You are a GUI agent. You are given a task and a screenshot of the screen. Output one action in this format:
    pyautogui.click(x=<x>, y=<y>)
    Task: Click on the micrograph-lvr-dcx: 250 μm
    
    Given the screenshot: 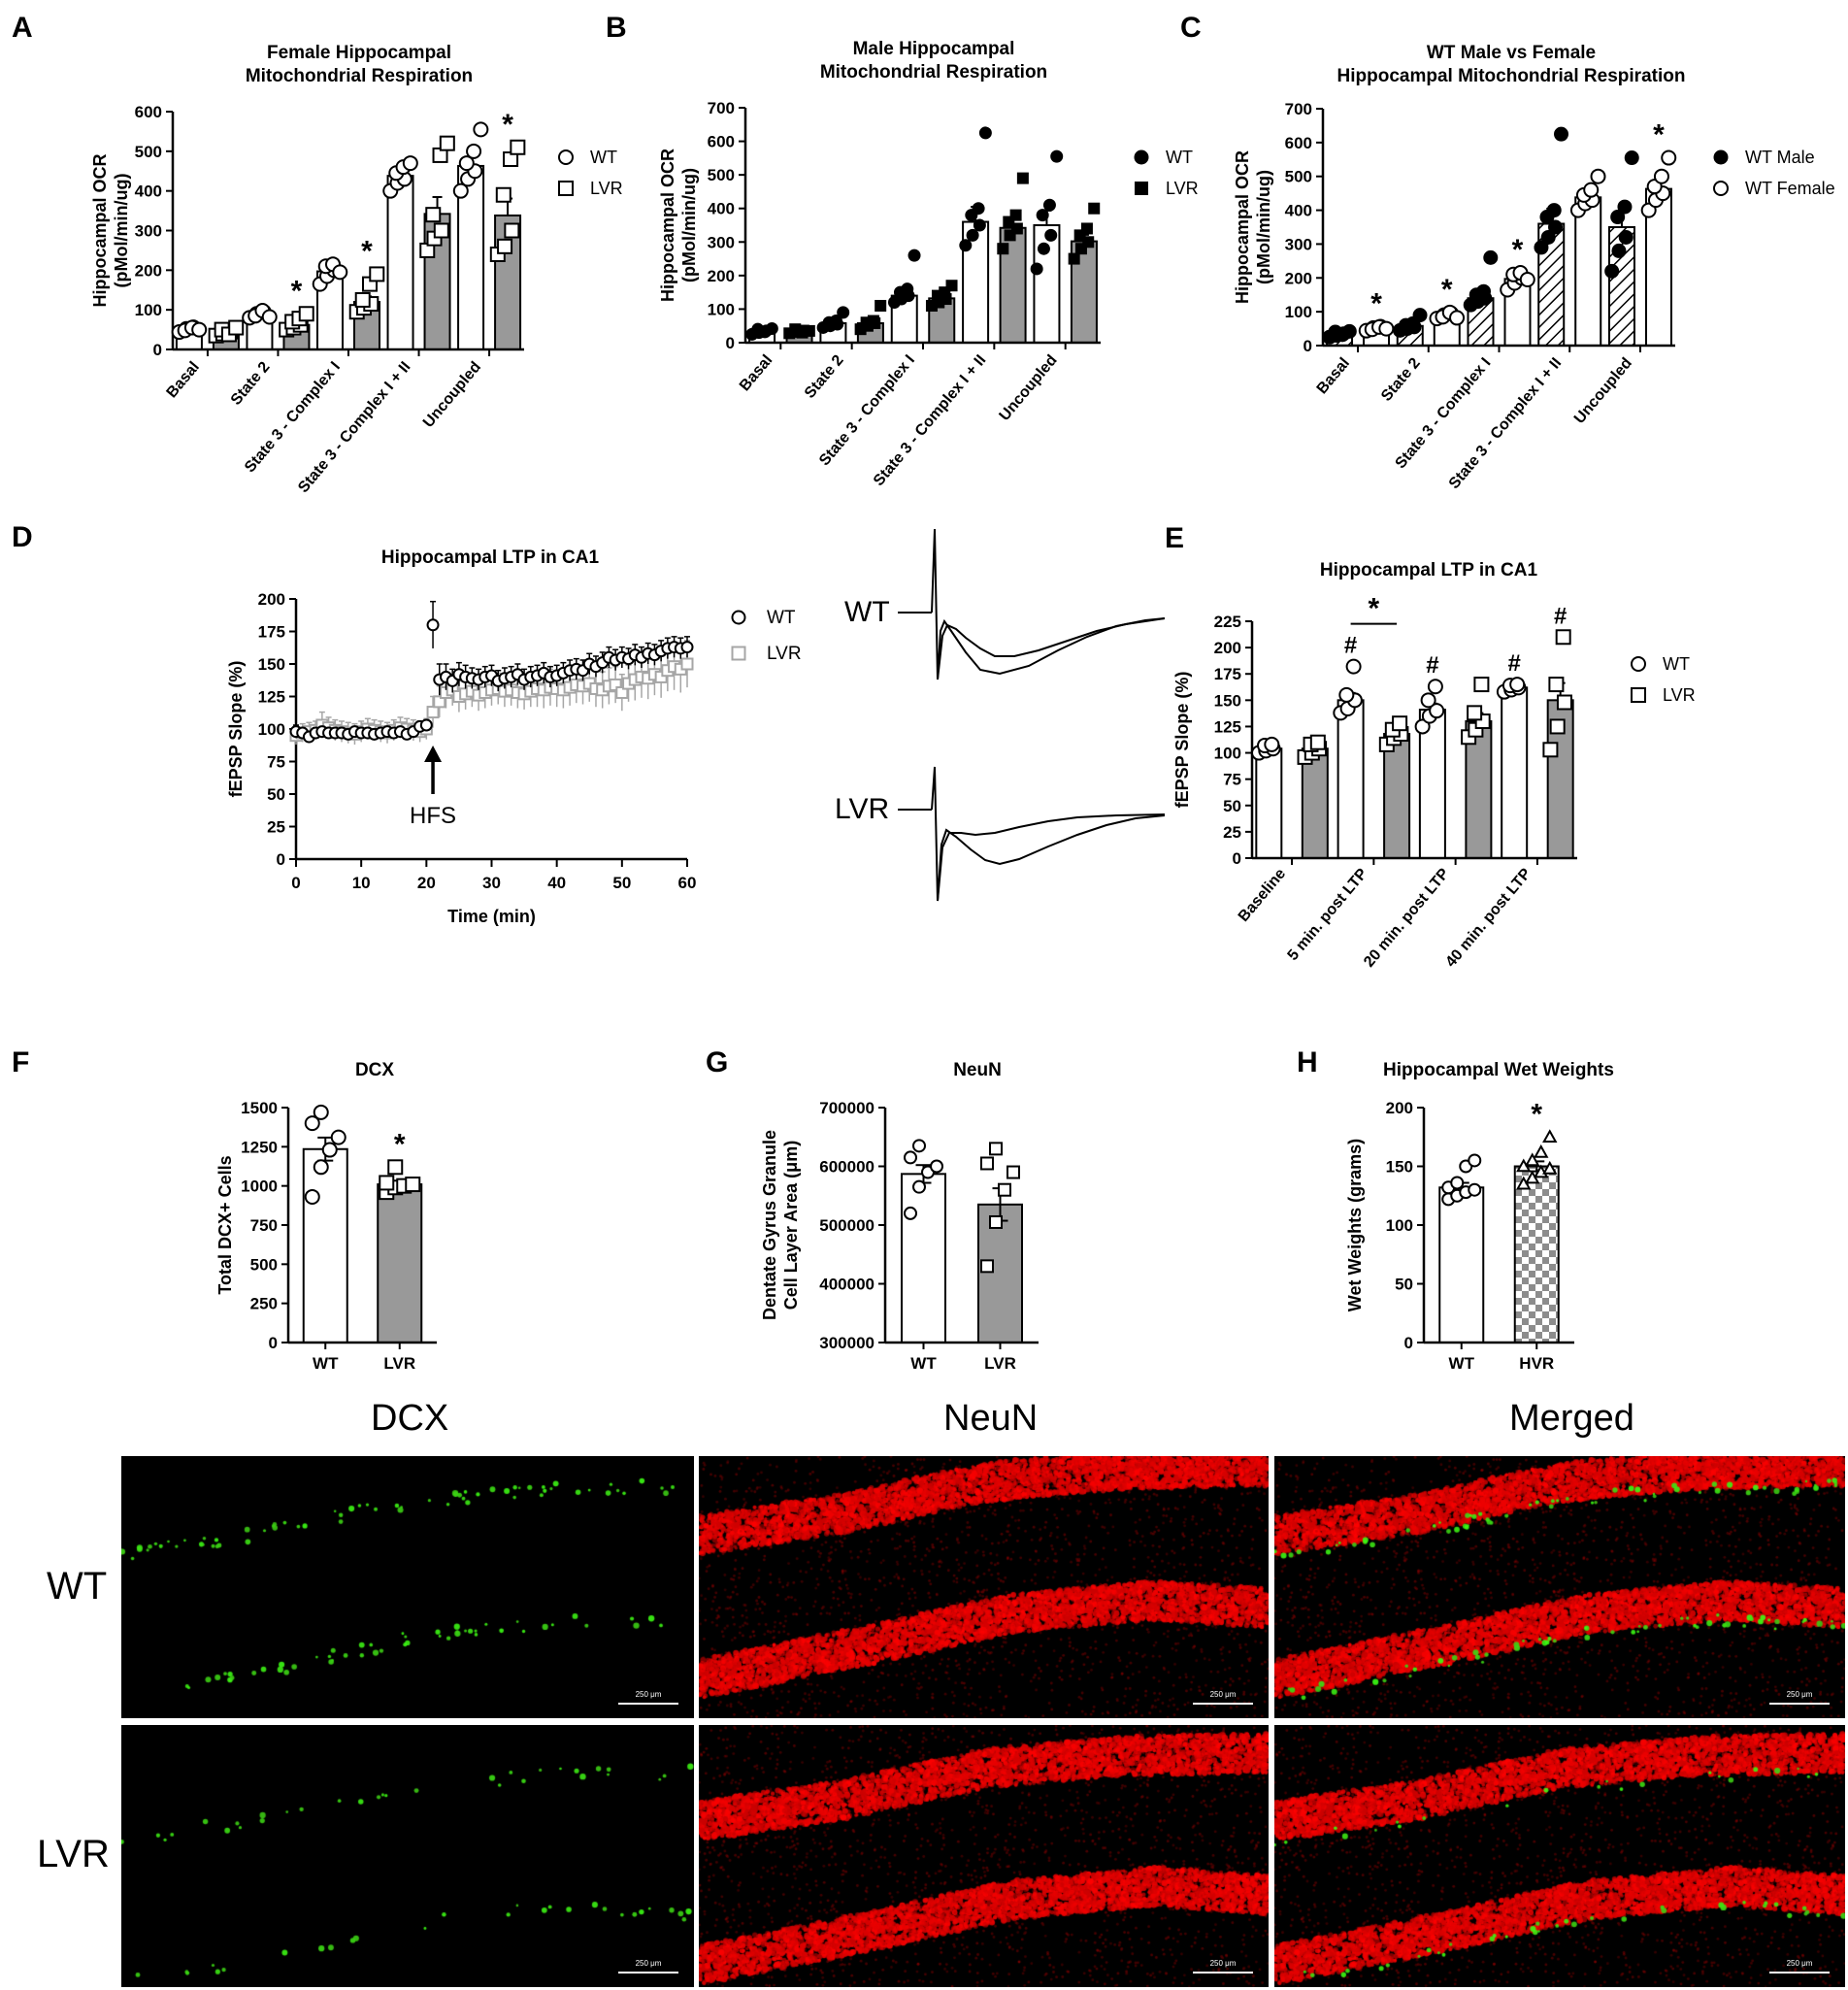 What is the action you would take?
    pyautogui.click(x=407, y=1856)
    